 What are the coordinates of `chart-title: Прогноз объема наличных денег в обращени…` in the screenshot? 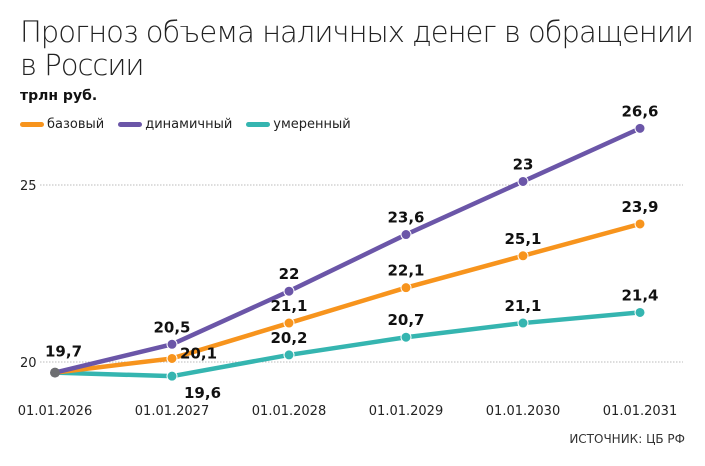 It's located at (357, 48).